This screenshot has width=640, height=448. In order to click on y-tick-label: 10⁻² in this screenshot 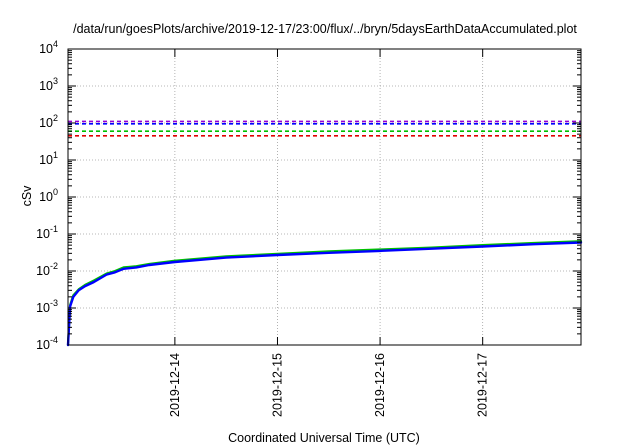, I will do `click(47, 269)`.